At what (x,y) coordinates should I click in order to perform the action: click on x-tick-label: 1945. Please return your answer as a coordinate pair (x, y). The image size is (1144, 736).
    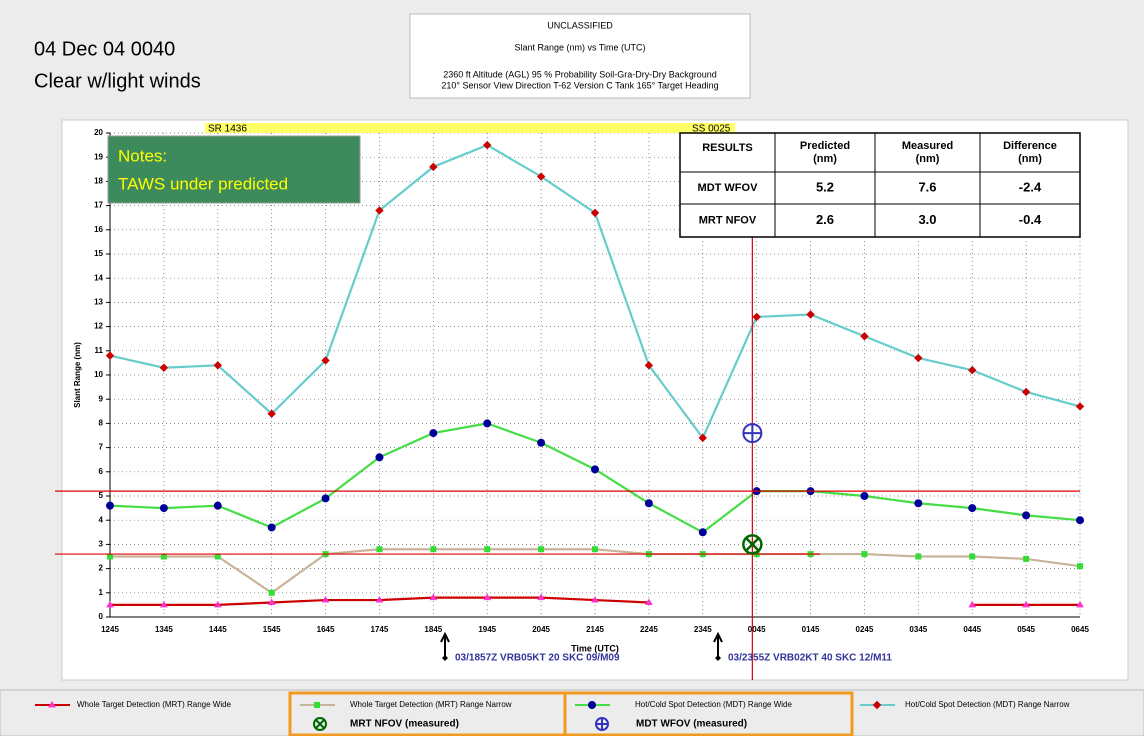
    Looking at the image, I should click on (487, 629).